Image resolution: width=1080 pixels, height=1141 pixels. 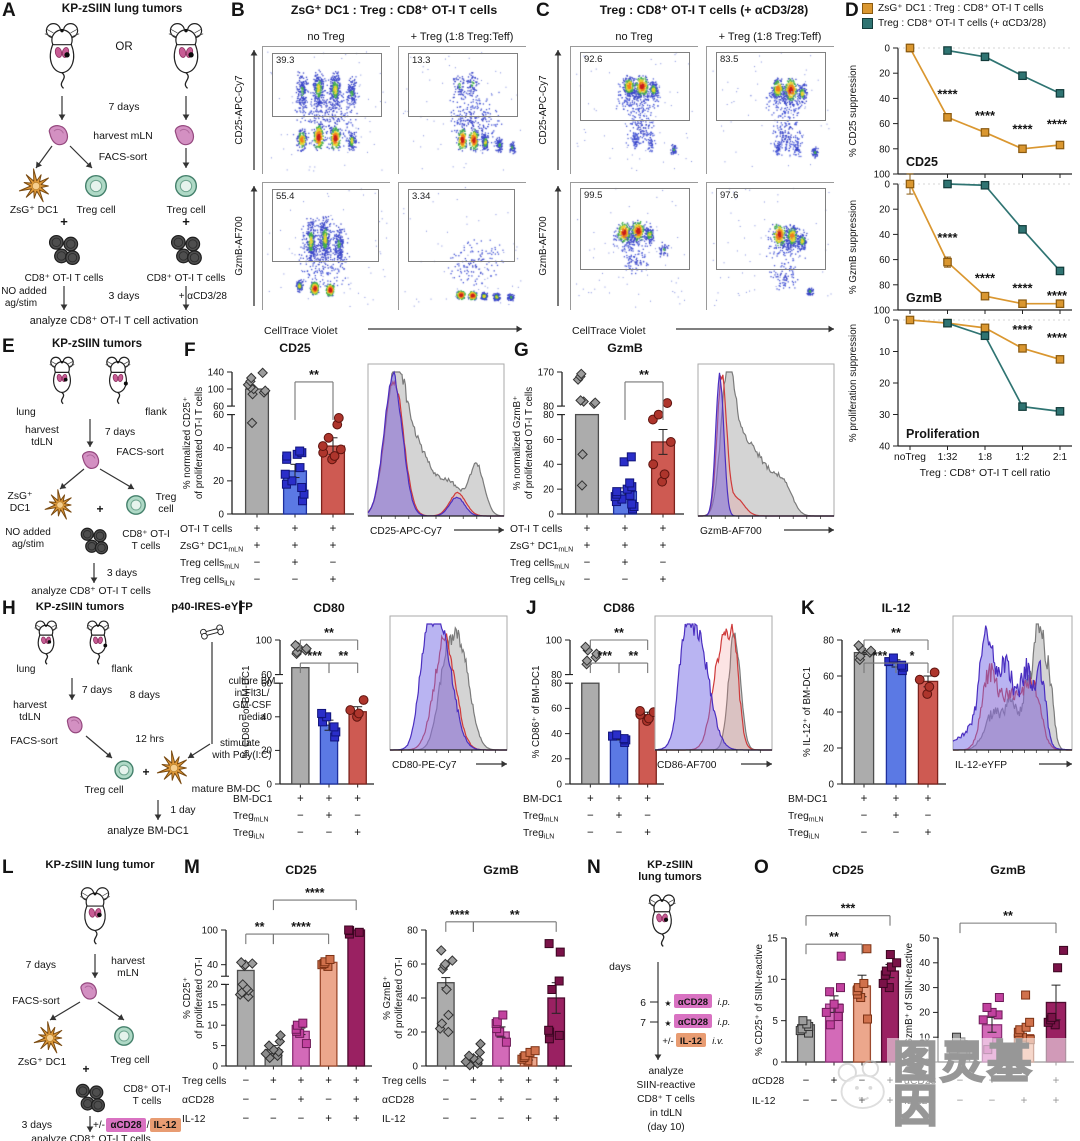 I want to click on facs-sort-label: FACS-sort, so click(x=36, y=1001).